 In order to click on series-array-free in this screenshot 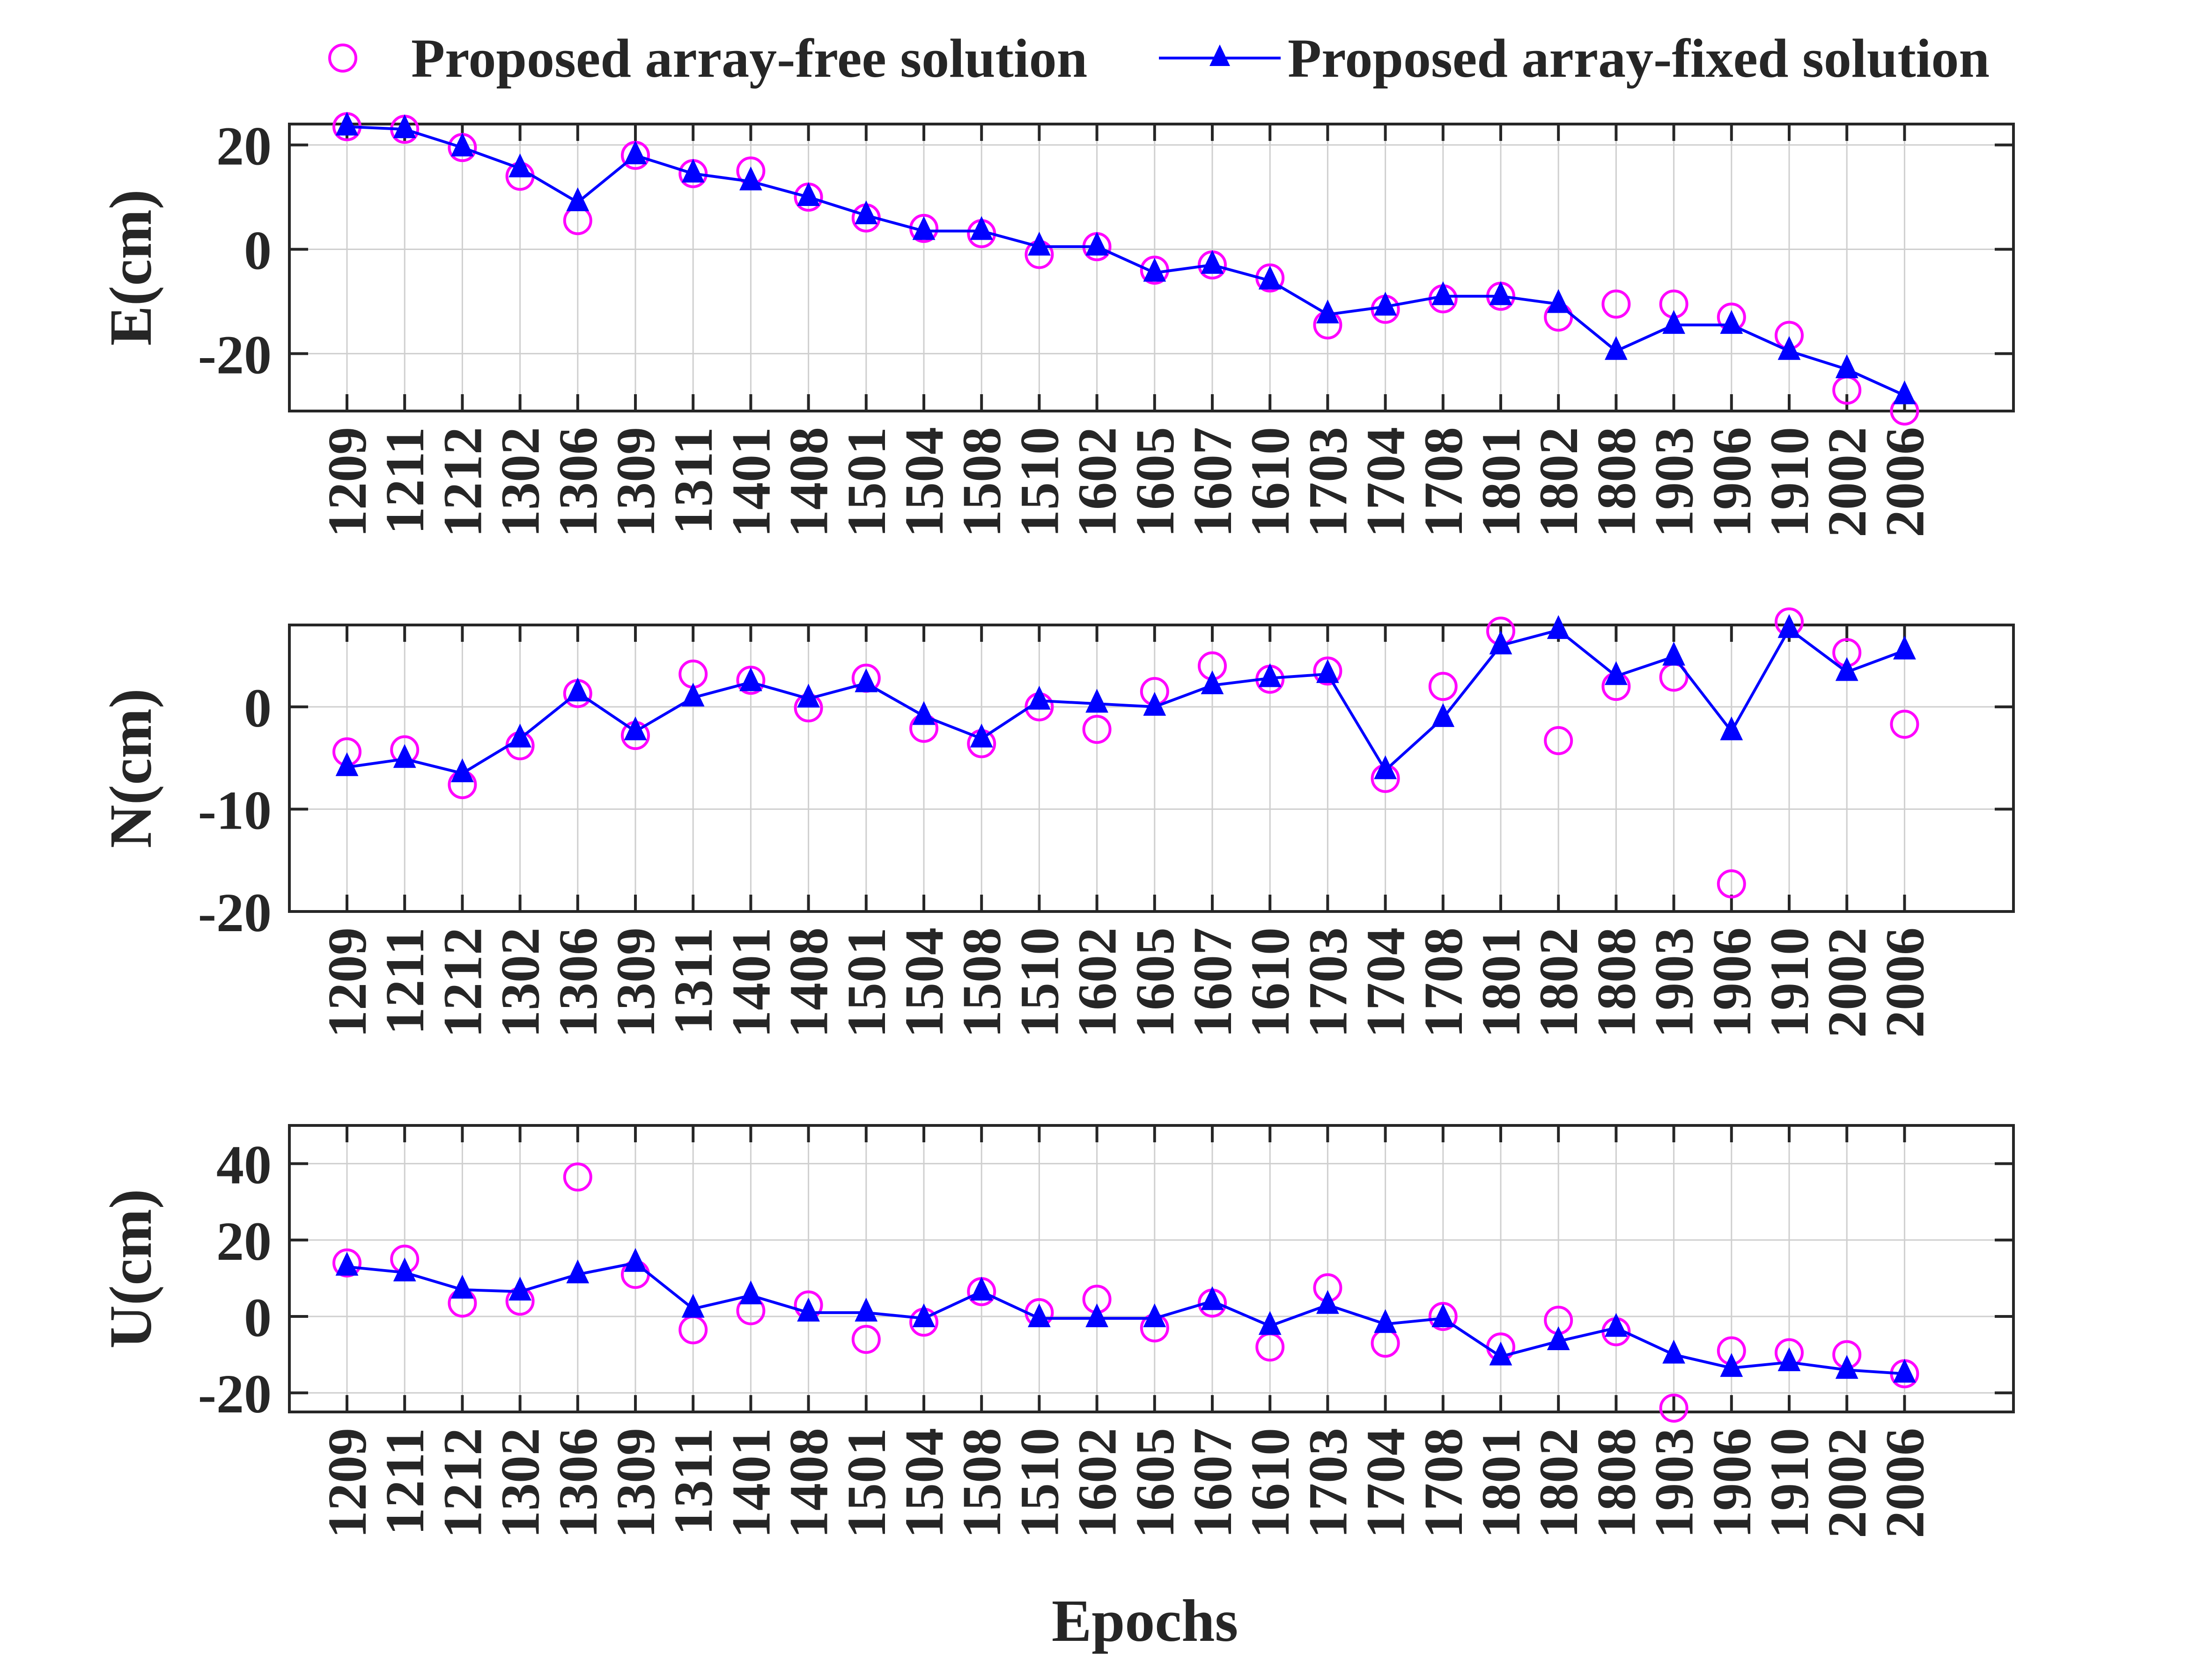, I will do `click(1125, 269)`.